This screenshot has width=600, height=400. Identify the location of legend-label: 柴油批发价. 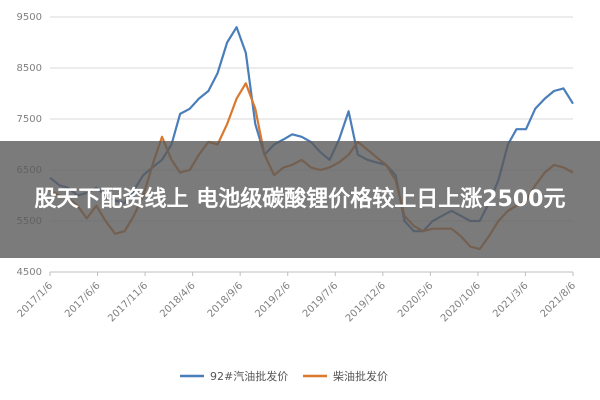
(360, 376).